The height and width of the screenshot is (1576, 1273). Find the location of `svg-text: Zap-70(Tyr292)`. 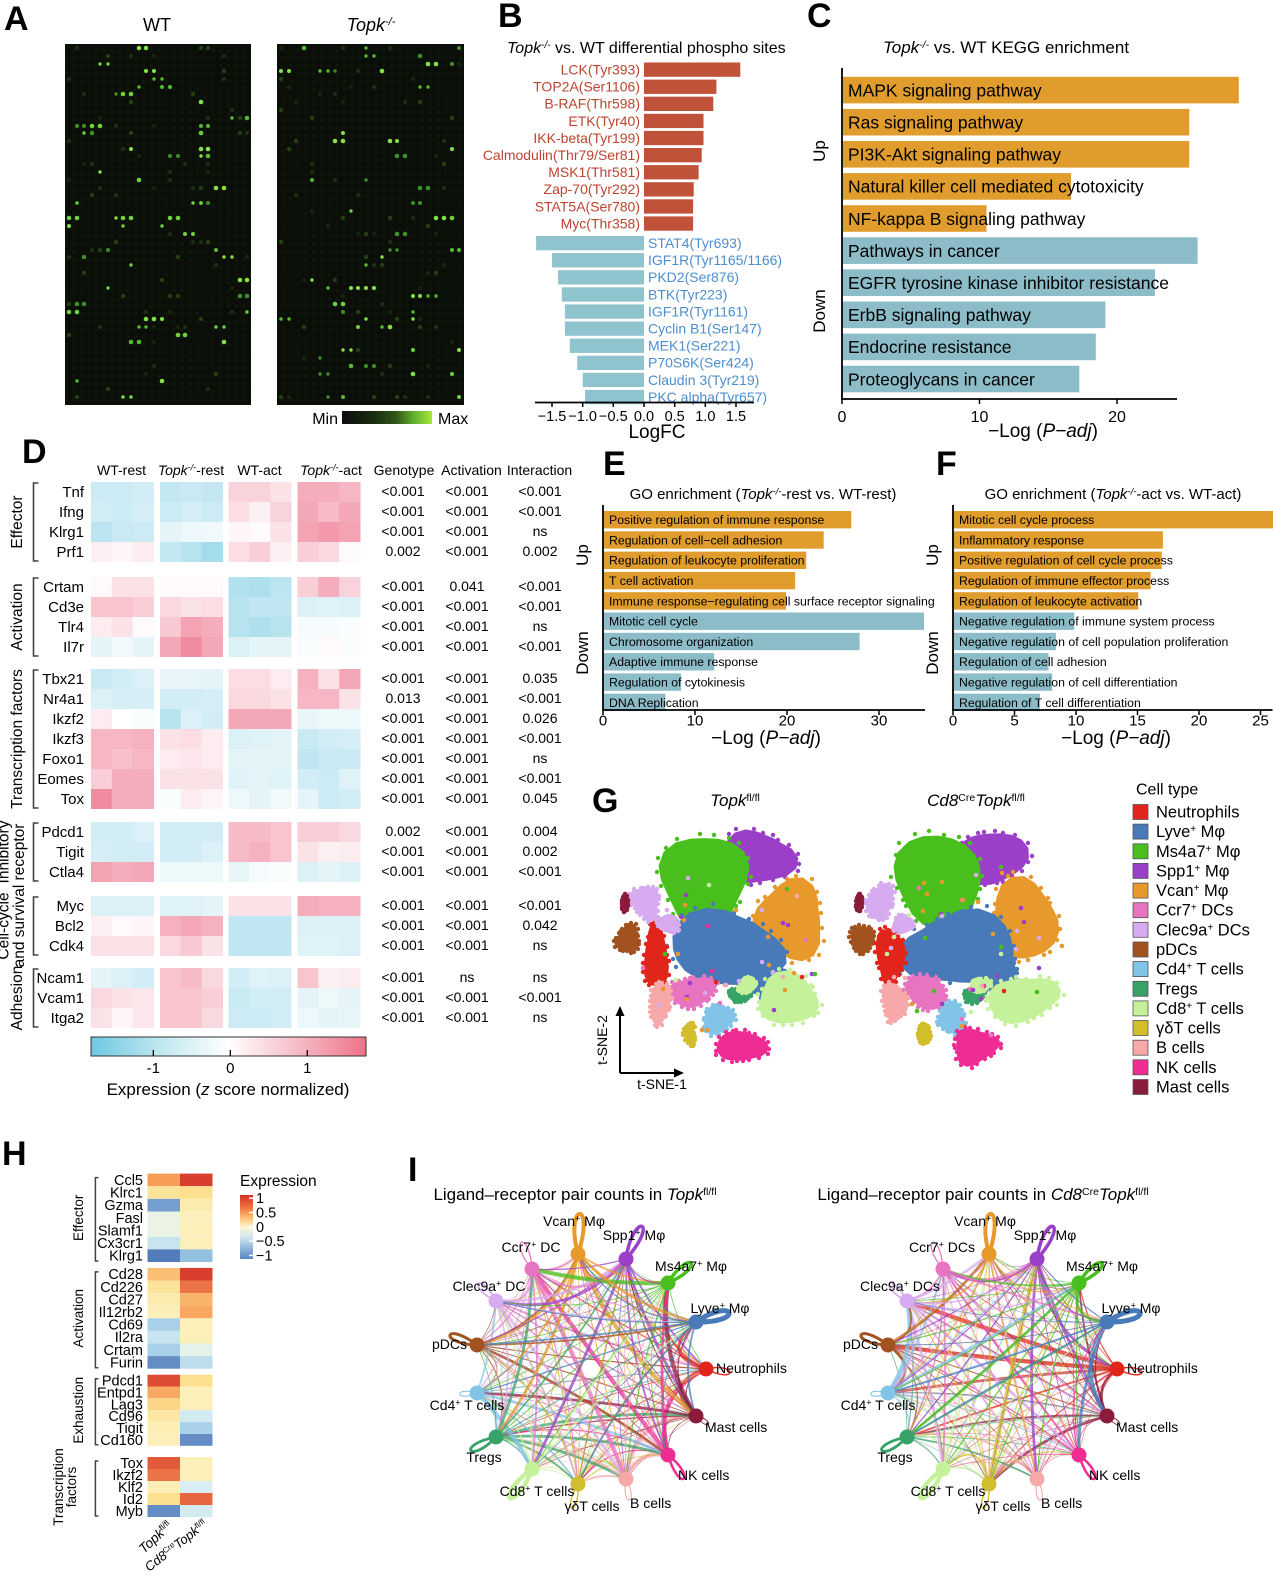

svg-text: Zap-70(Tyr292) is located at coordinates (592, 189).